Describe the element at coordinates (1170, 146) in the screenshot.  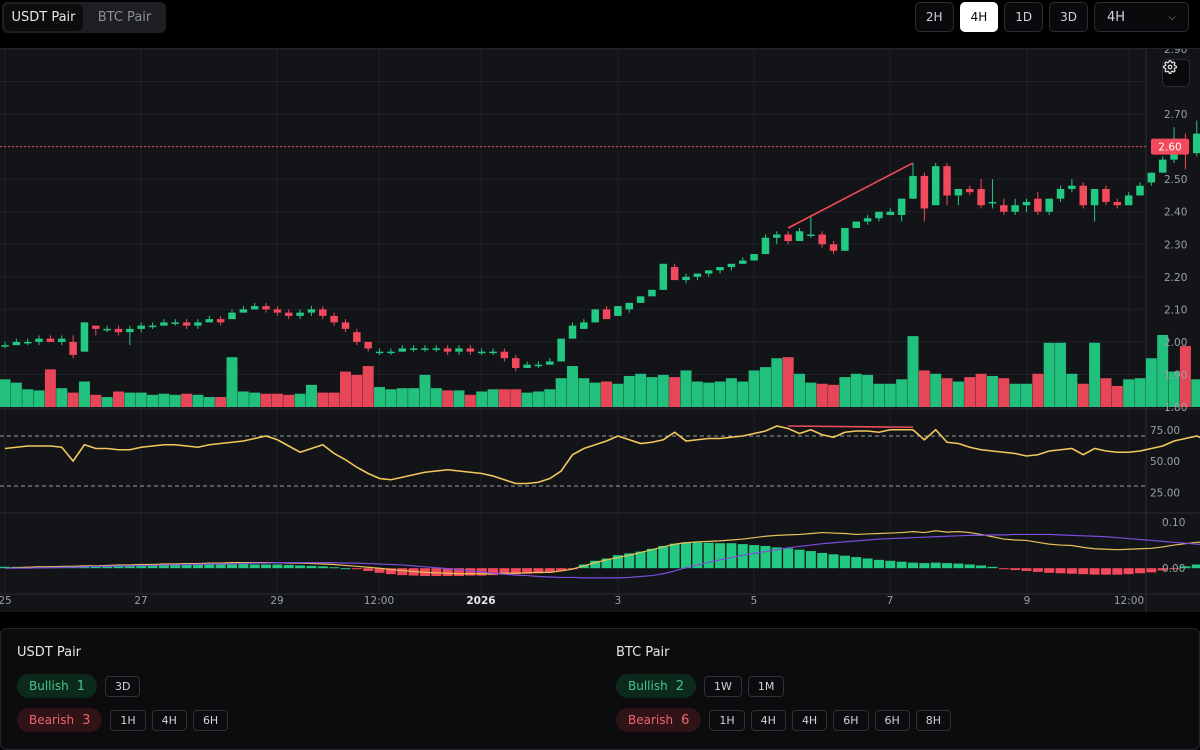
I see `last-price-badge` at that location.